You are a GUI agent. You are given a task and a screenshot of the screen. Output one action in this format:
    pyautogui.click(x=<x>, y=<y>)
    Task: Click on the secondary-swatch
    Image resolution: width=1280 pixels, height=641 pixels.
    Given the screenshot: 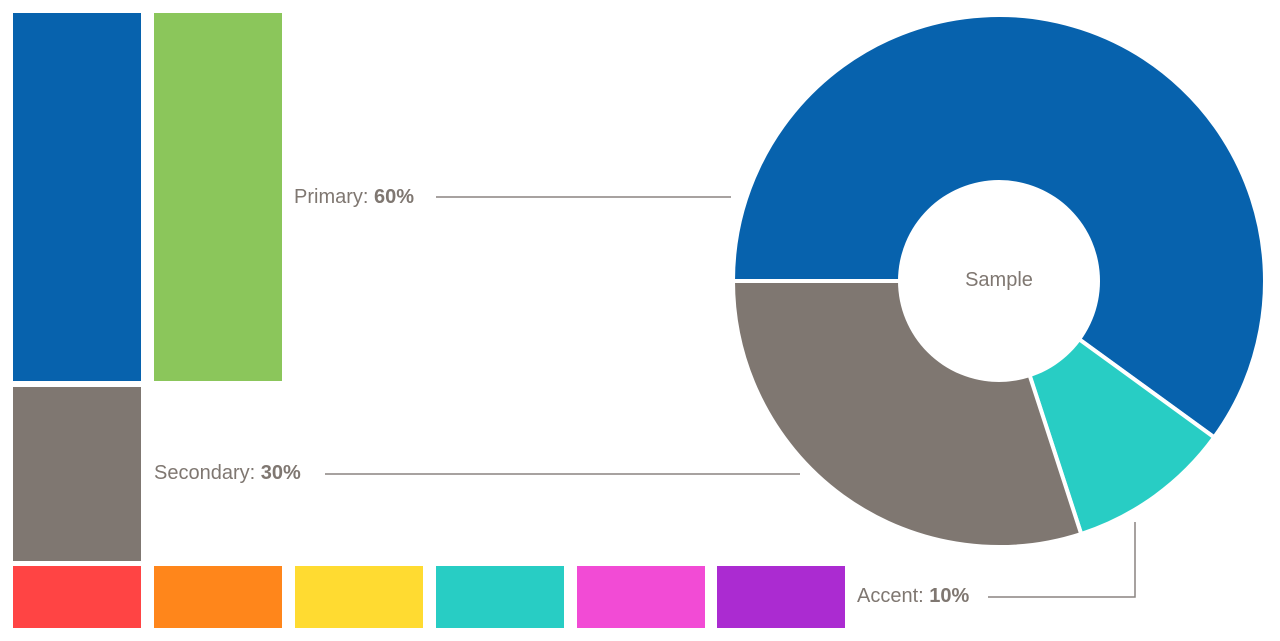 What is the action you would take?
    pyautogui.click(x=77, y=474)
    